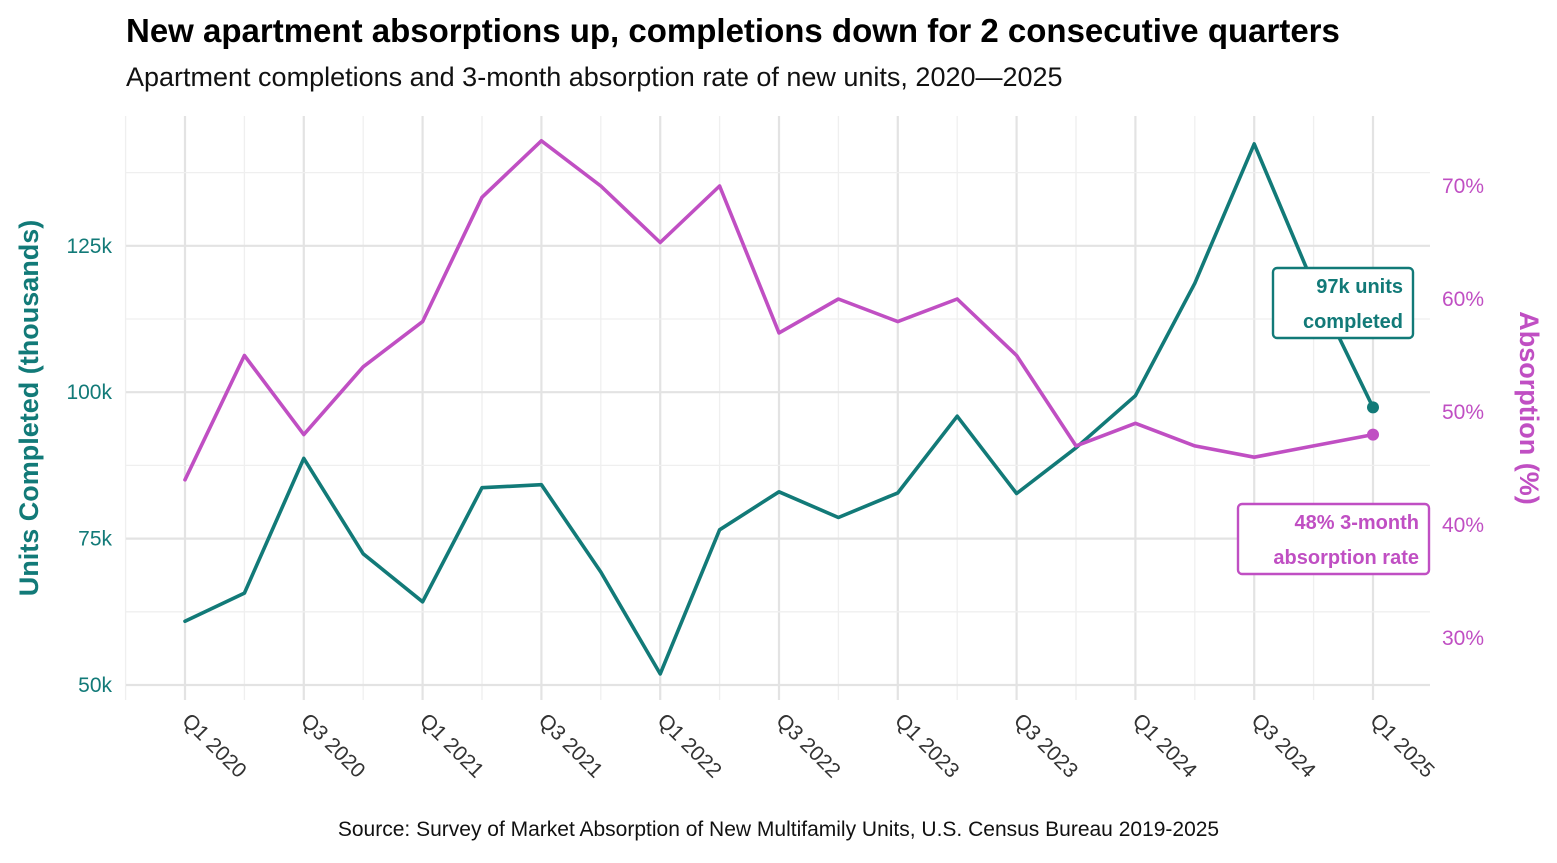  I want to click on x-tick-label: Q1 2020, so click(213, 745).